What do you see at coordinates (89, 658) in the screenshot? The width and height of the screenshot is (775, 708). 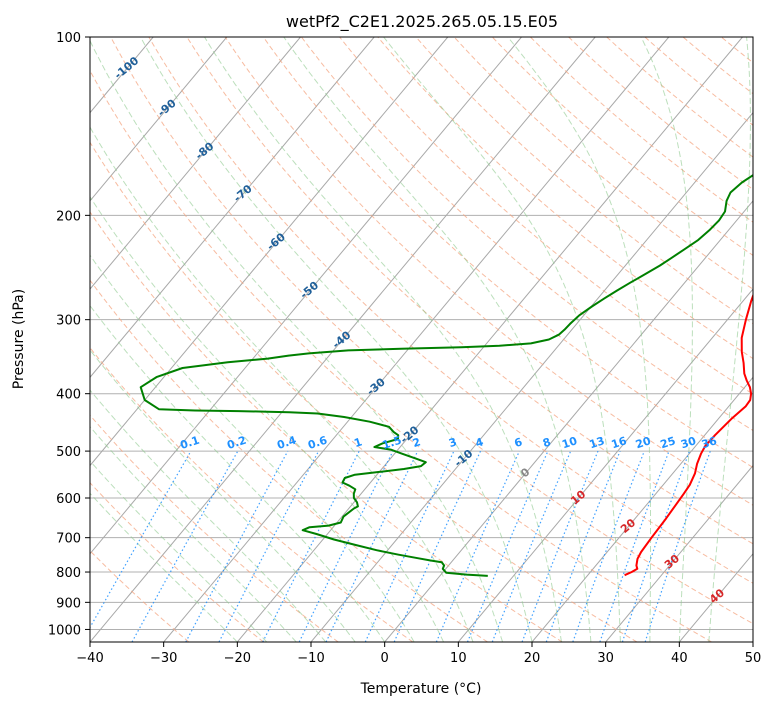 I see `x-tick-label: −40` at bounding box center [89, 658].